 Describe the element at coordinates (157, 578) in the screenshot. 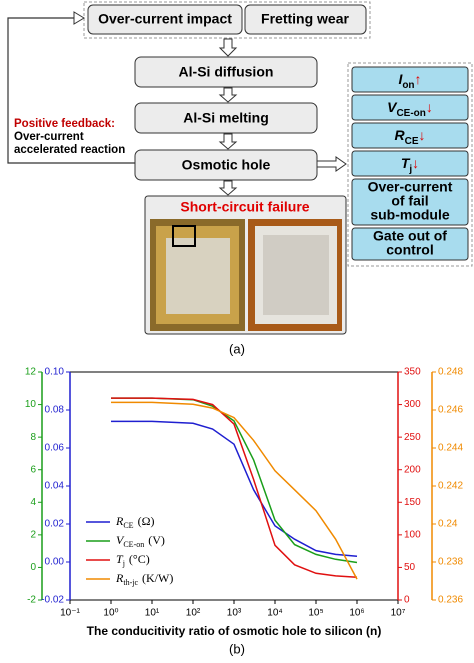

I see `legend-unit: (K/W)` at that location.